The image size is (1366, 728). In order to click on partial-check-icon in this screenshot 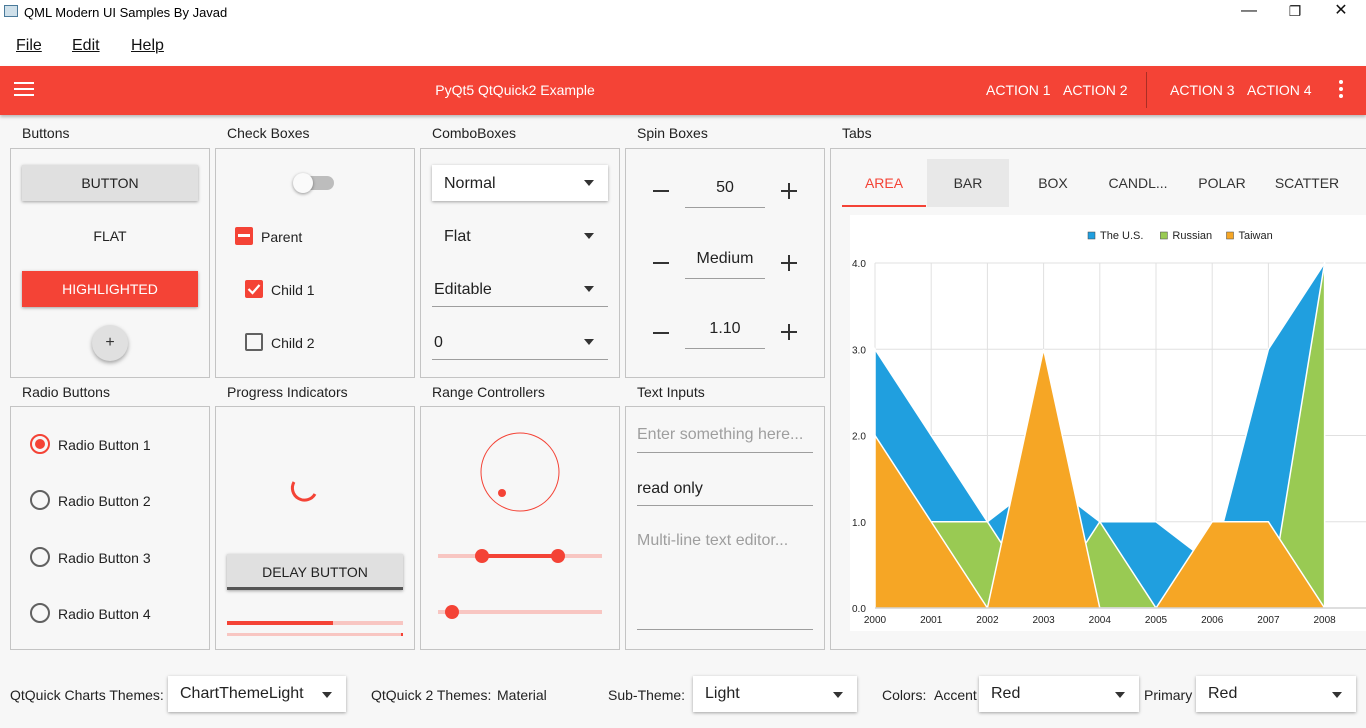, I will do `click(244, 235)`.